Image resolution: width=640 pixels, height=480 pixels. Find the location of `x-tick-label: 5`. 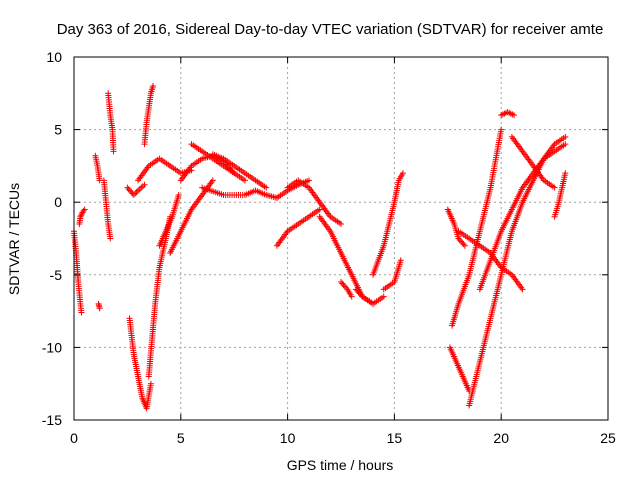

x-tick-label: 5 is located at coordinates (181, 438).